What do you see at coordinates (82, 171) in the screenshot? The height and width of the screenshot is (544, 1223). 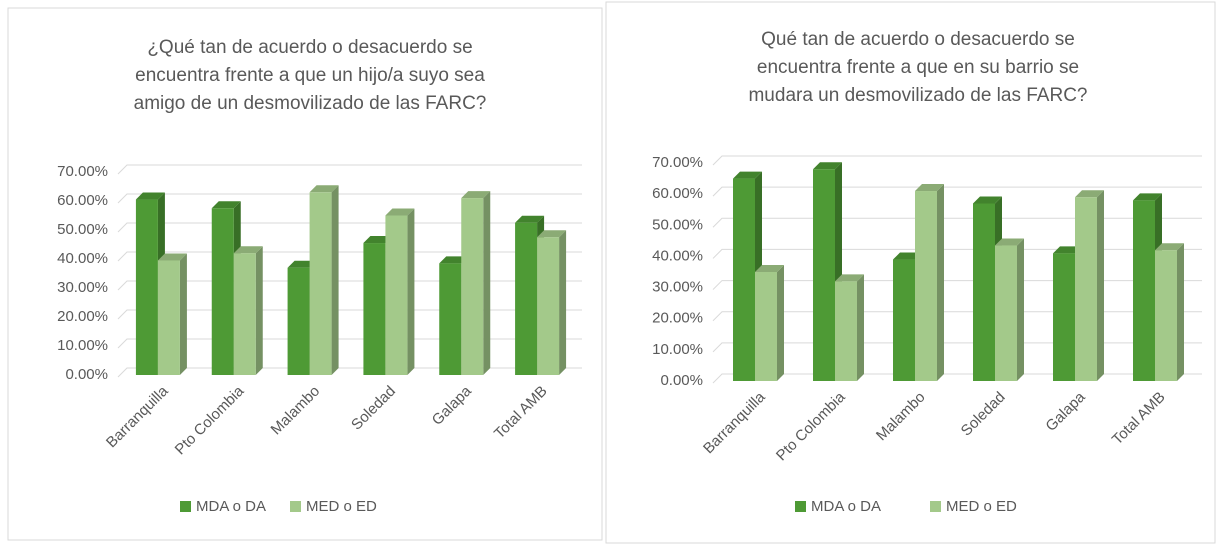 I see `y-tick-label: 70.00%` at bounding box center [82, 171].